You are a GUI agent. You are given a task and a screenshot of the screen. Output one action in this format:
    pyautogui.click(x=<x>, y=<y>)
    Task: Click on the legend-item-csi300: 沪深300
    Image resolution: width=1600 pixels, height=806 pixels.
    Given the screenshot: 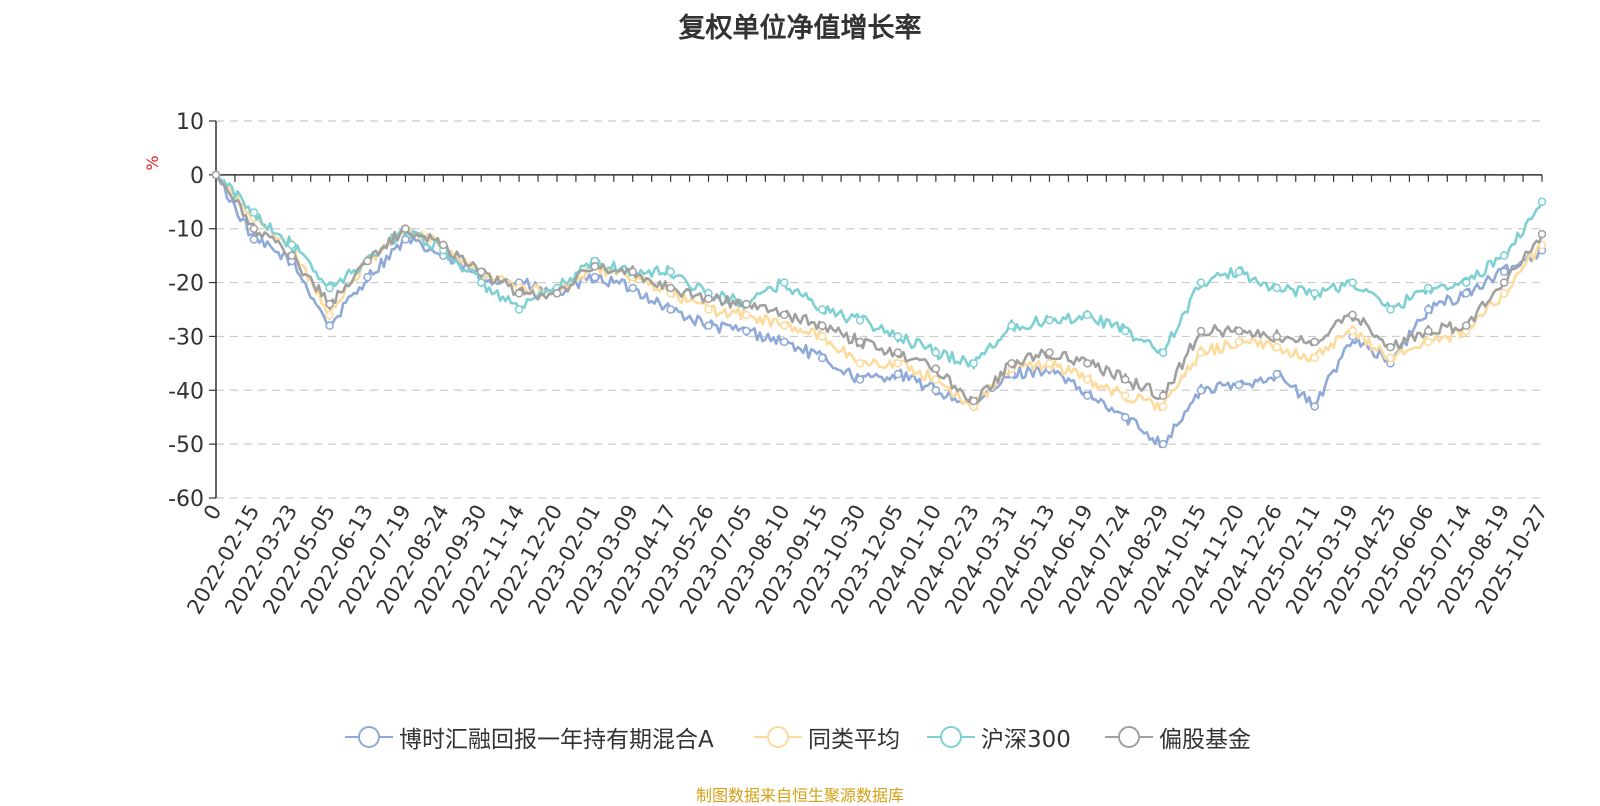 What is the action you would take?
    pyautogui.click(x=999, y=737)
    